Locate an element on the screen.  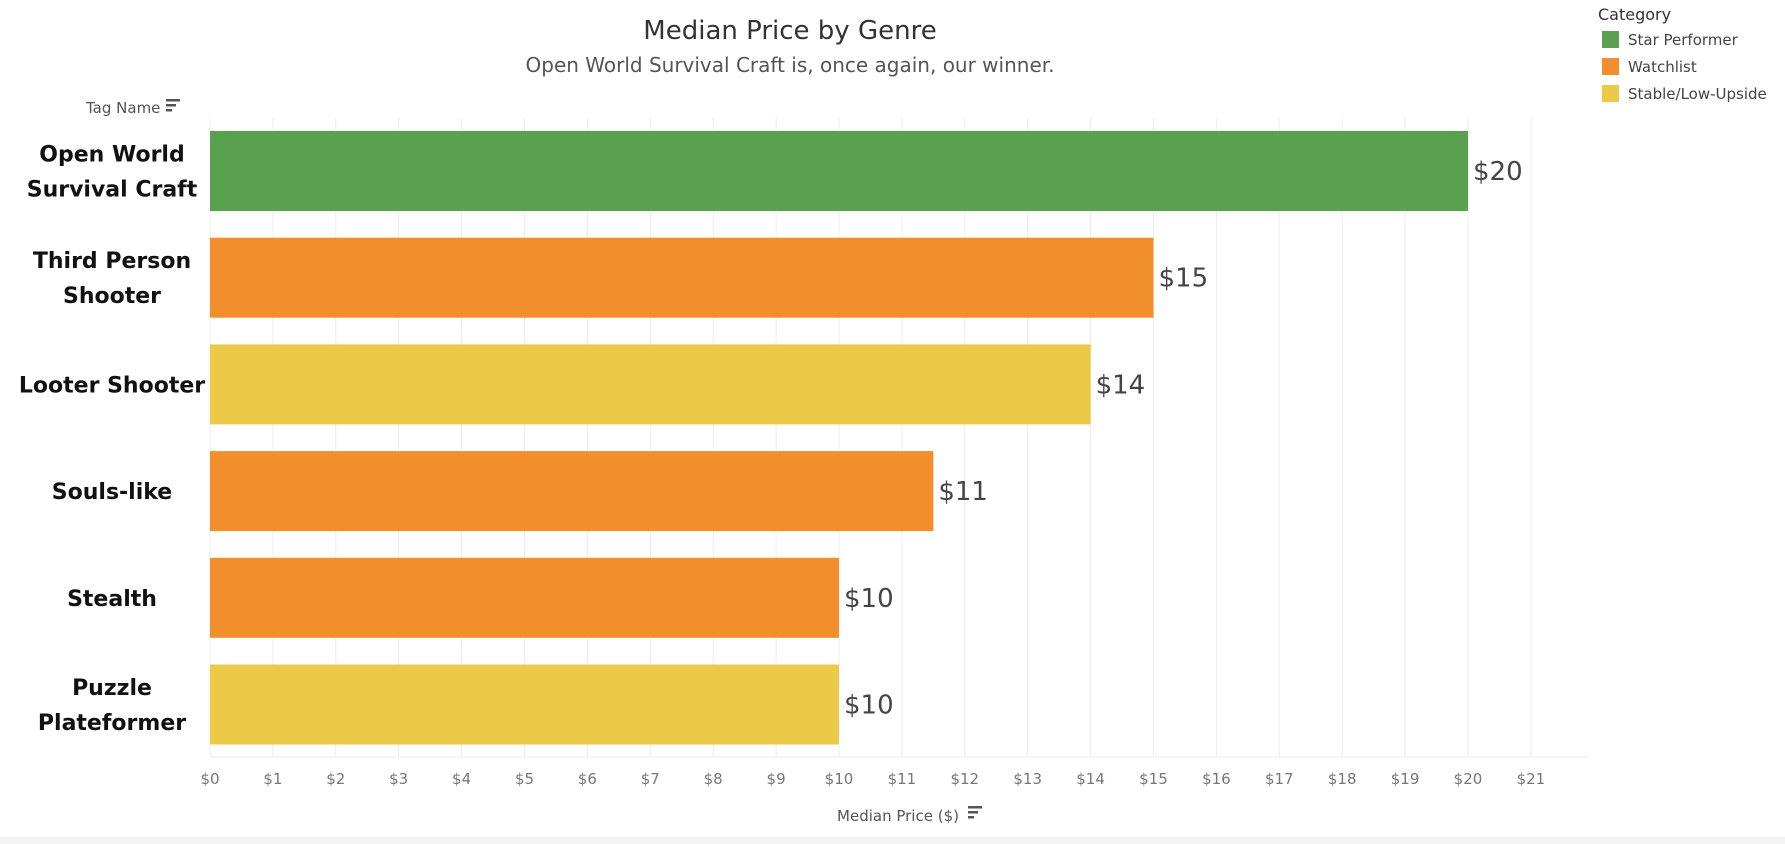
legend-item: Watchlist is located at coordinates (1649, 67).